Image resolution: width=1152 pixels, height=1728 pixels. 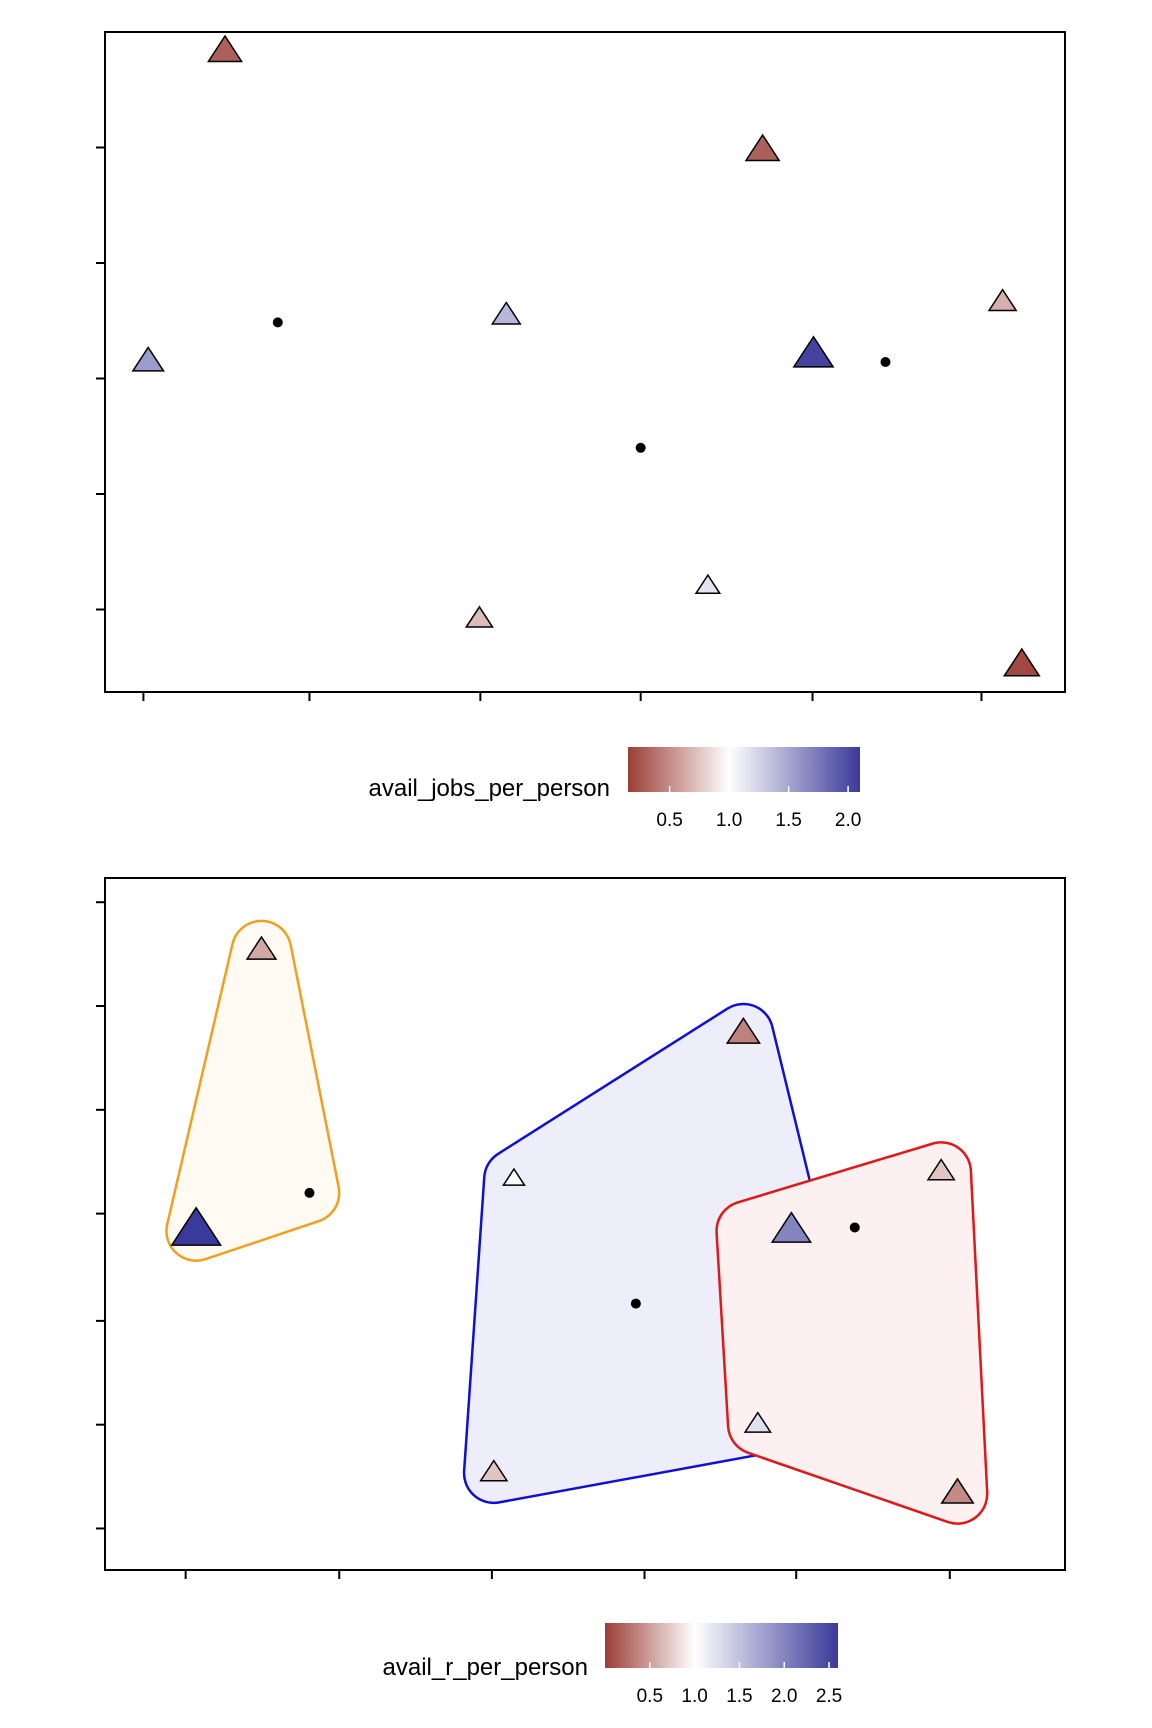 I want to click on colorbar-title: avail_r_per_person, so click(x=485, y=1667).